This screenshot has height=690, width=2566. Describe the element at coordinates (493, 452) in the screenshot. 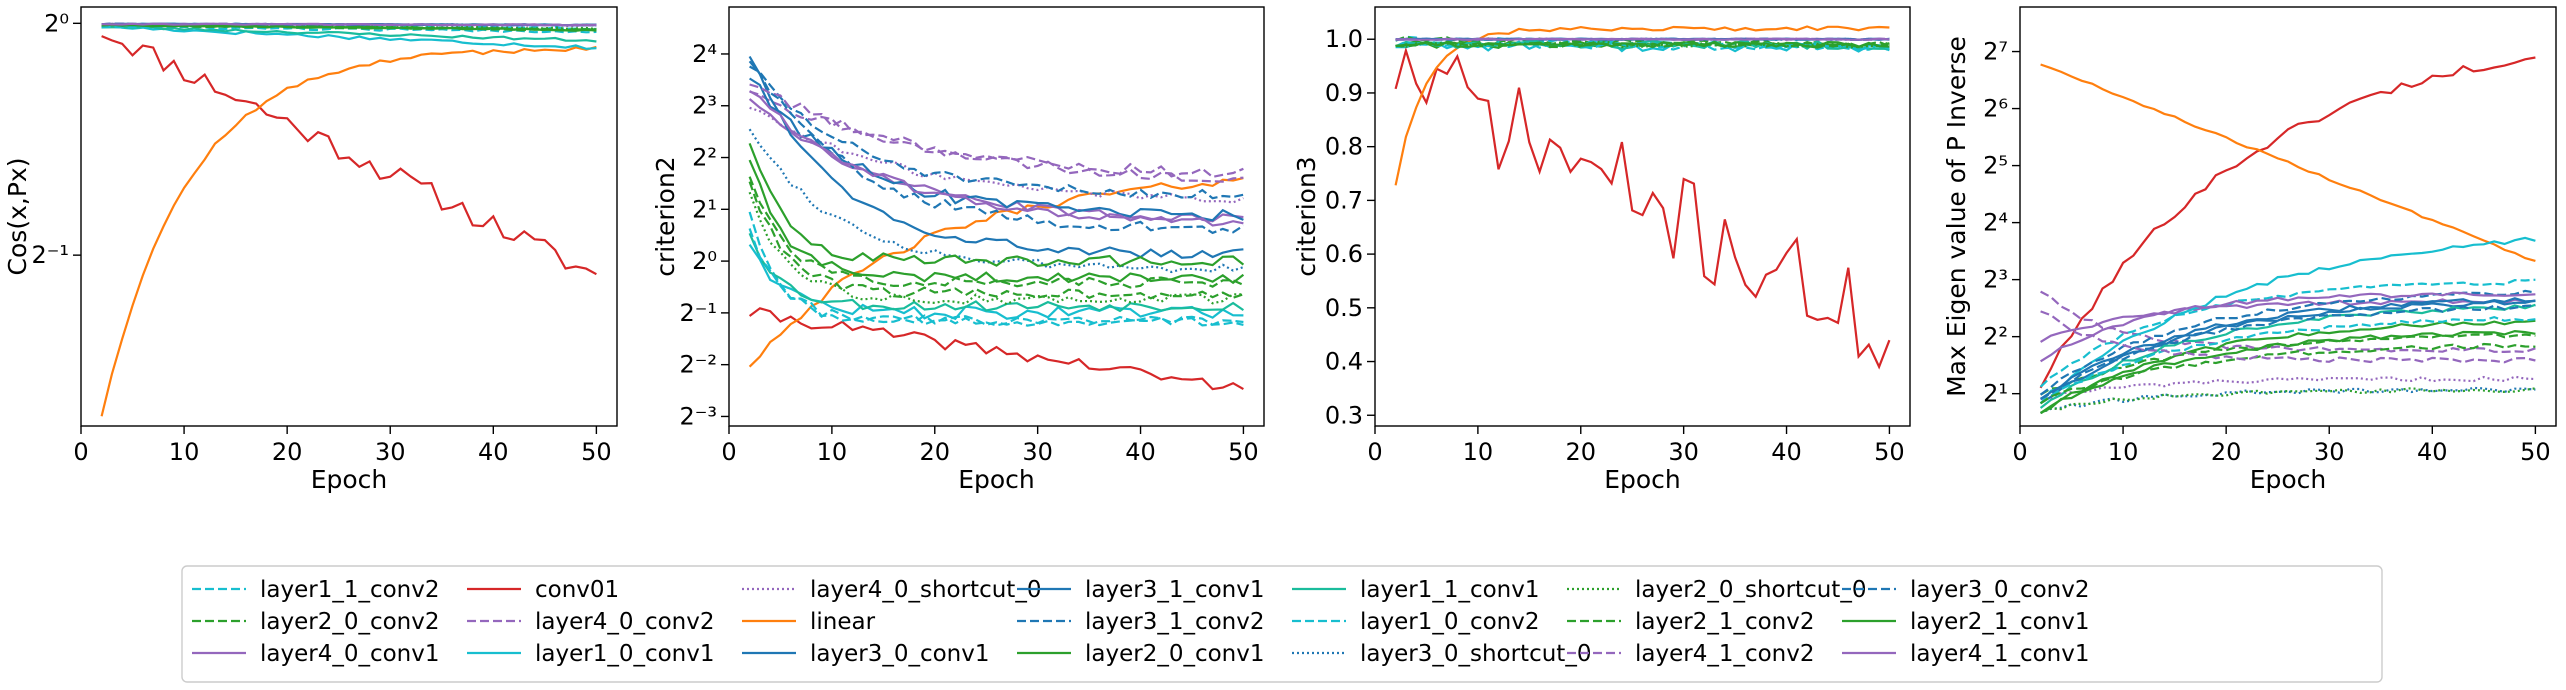

I see `x-tick-label: 40` at that location.